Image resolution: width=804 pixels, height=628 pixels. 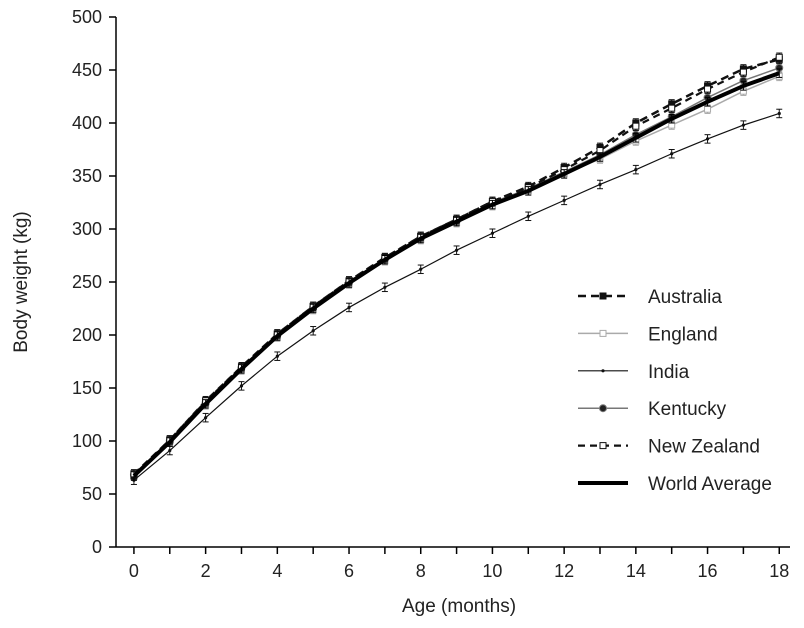 I want to click on y-tick-label: 400, so click(x=87, y=123).